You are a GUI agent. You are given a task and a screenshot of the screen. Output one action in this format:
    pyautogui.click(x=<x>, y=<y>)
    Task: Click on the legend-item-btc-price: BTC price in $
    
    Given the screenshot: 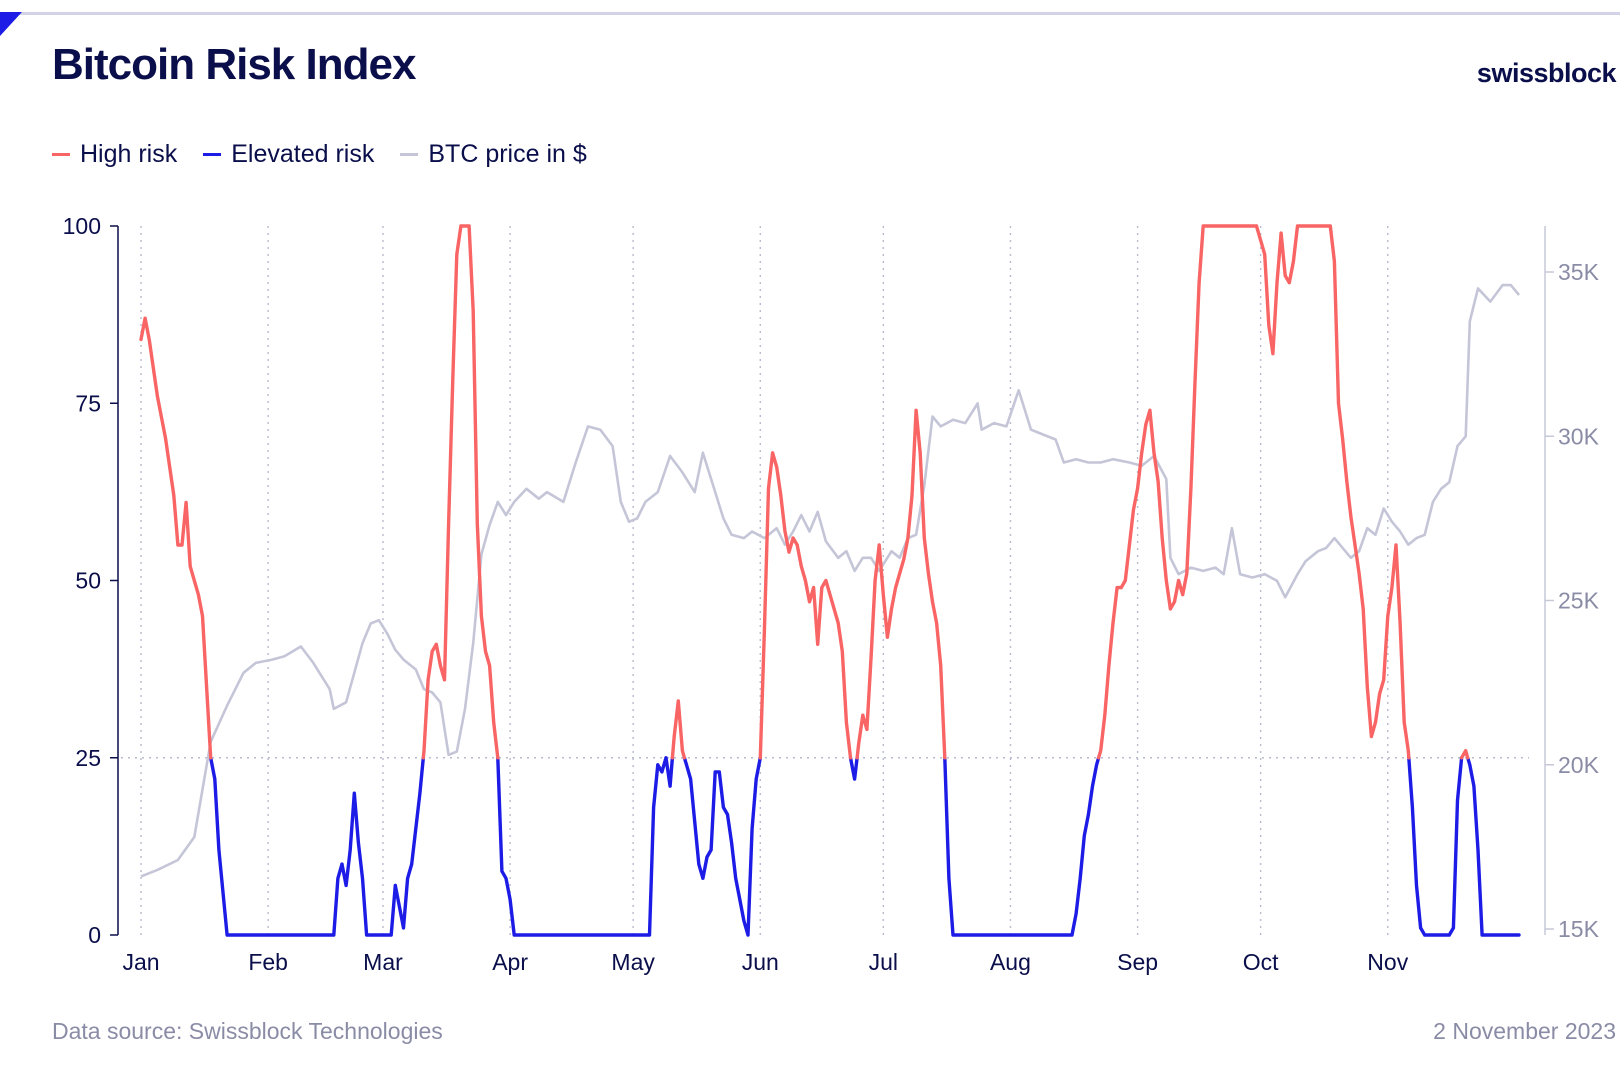 What is the action you would take?
    pyautogui.click(x=493, y=154)
    